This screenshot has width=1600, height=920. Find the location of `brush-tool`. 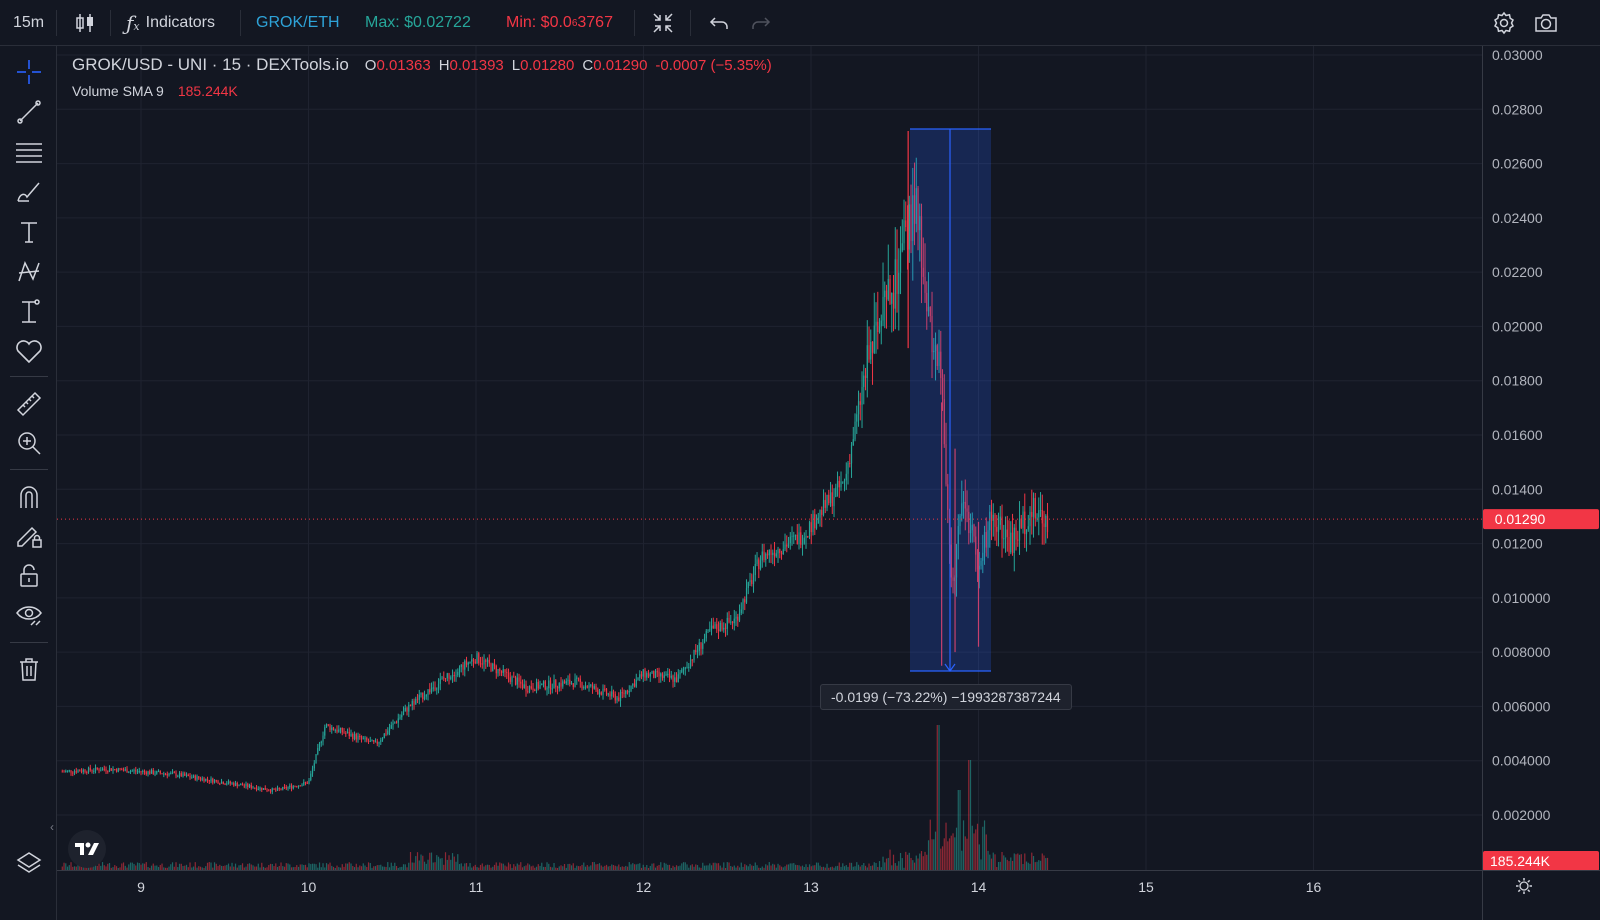

brush-tool is located at coordinates (29, 192).